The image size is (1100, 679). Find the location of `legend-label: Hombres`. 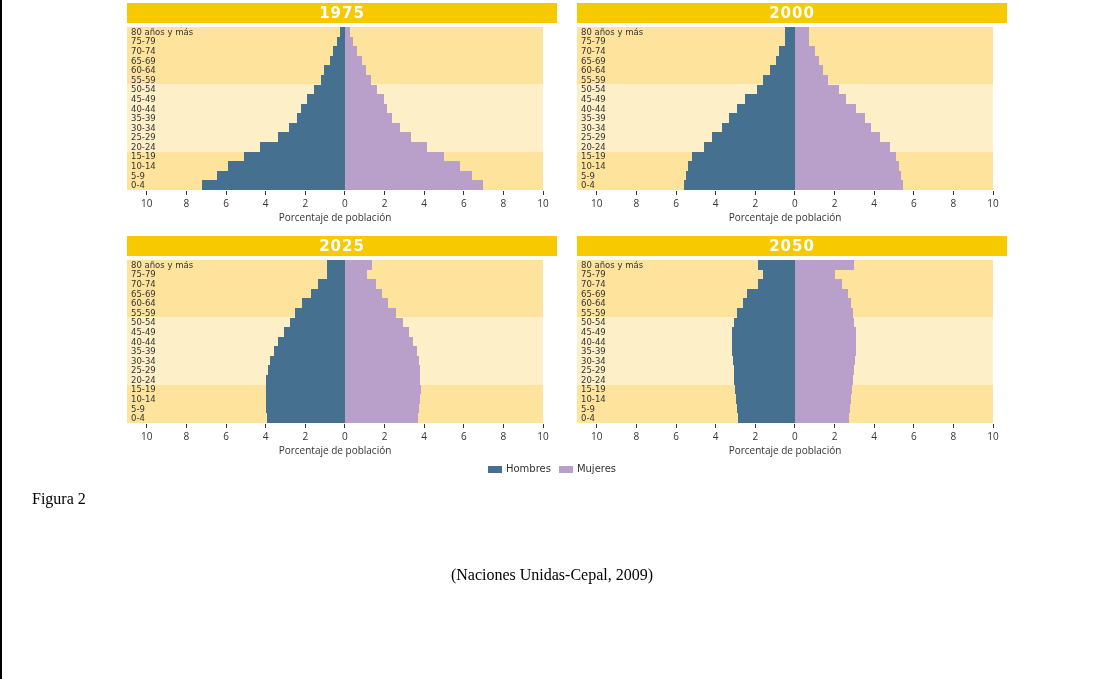

legend-label: Hombres is located at coordinates (528, 468).